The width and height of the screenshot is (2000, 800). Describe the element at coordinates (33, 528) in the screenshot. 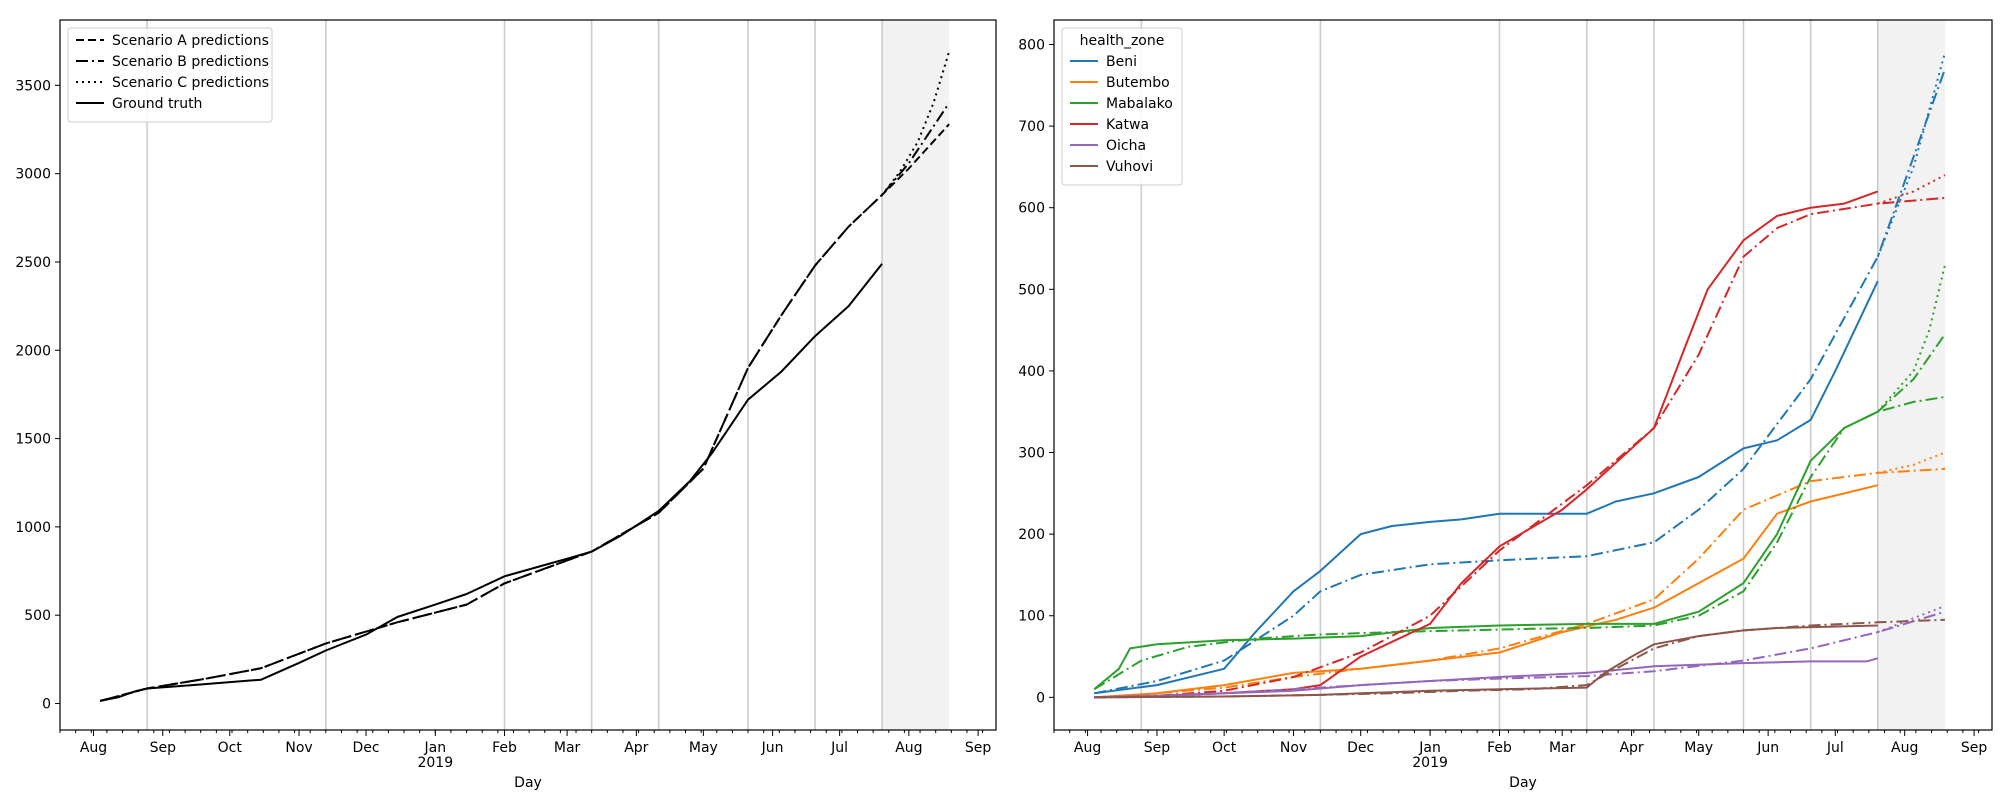

I see `y-tick-label: 1000` at that location.